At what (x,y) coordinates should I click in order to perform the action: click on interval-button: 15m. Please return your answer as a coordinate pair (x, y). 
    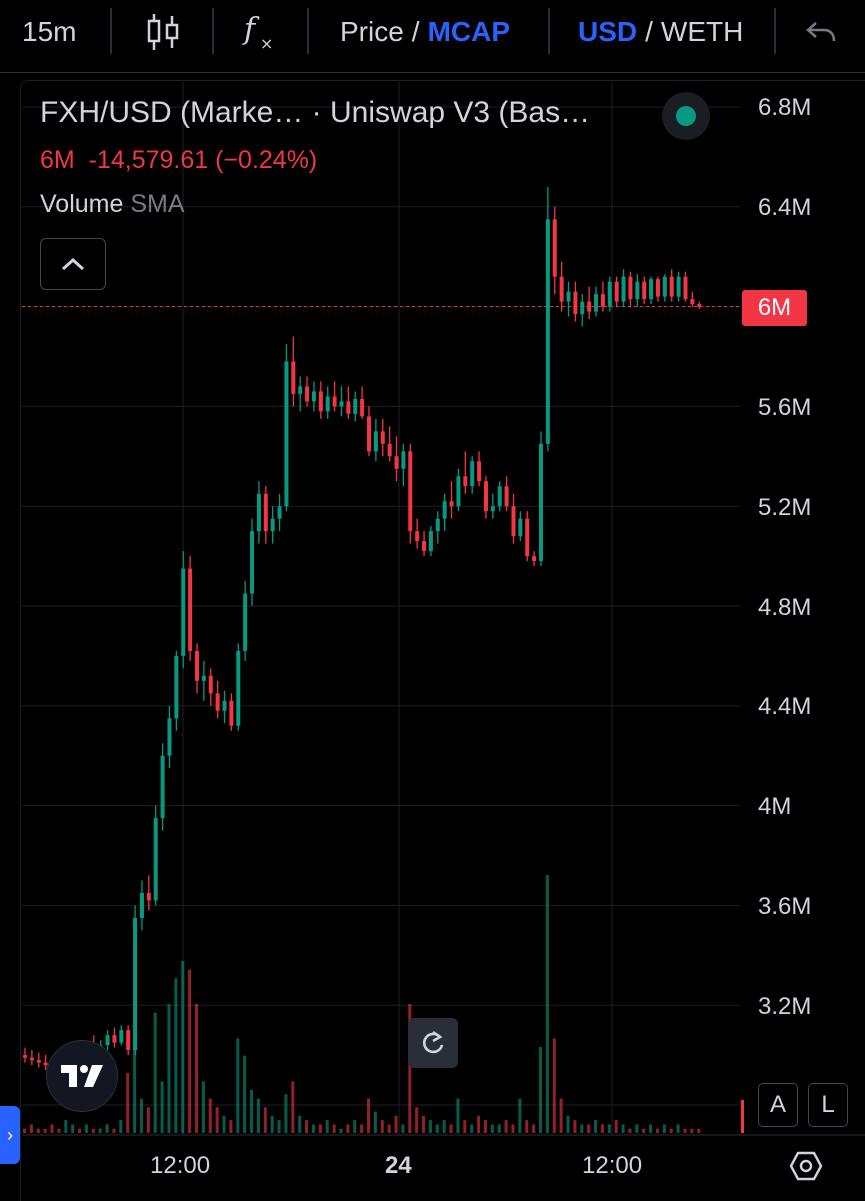
    Looking at the image, I should click on (49, 32).